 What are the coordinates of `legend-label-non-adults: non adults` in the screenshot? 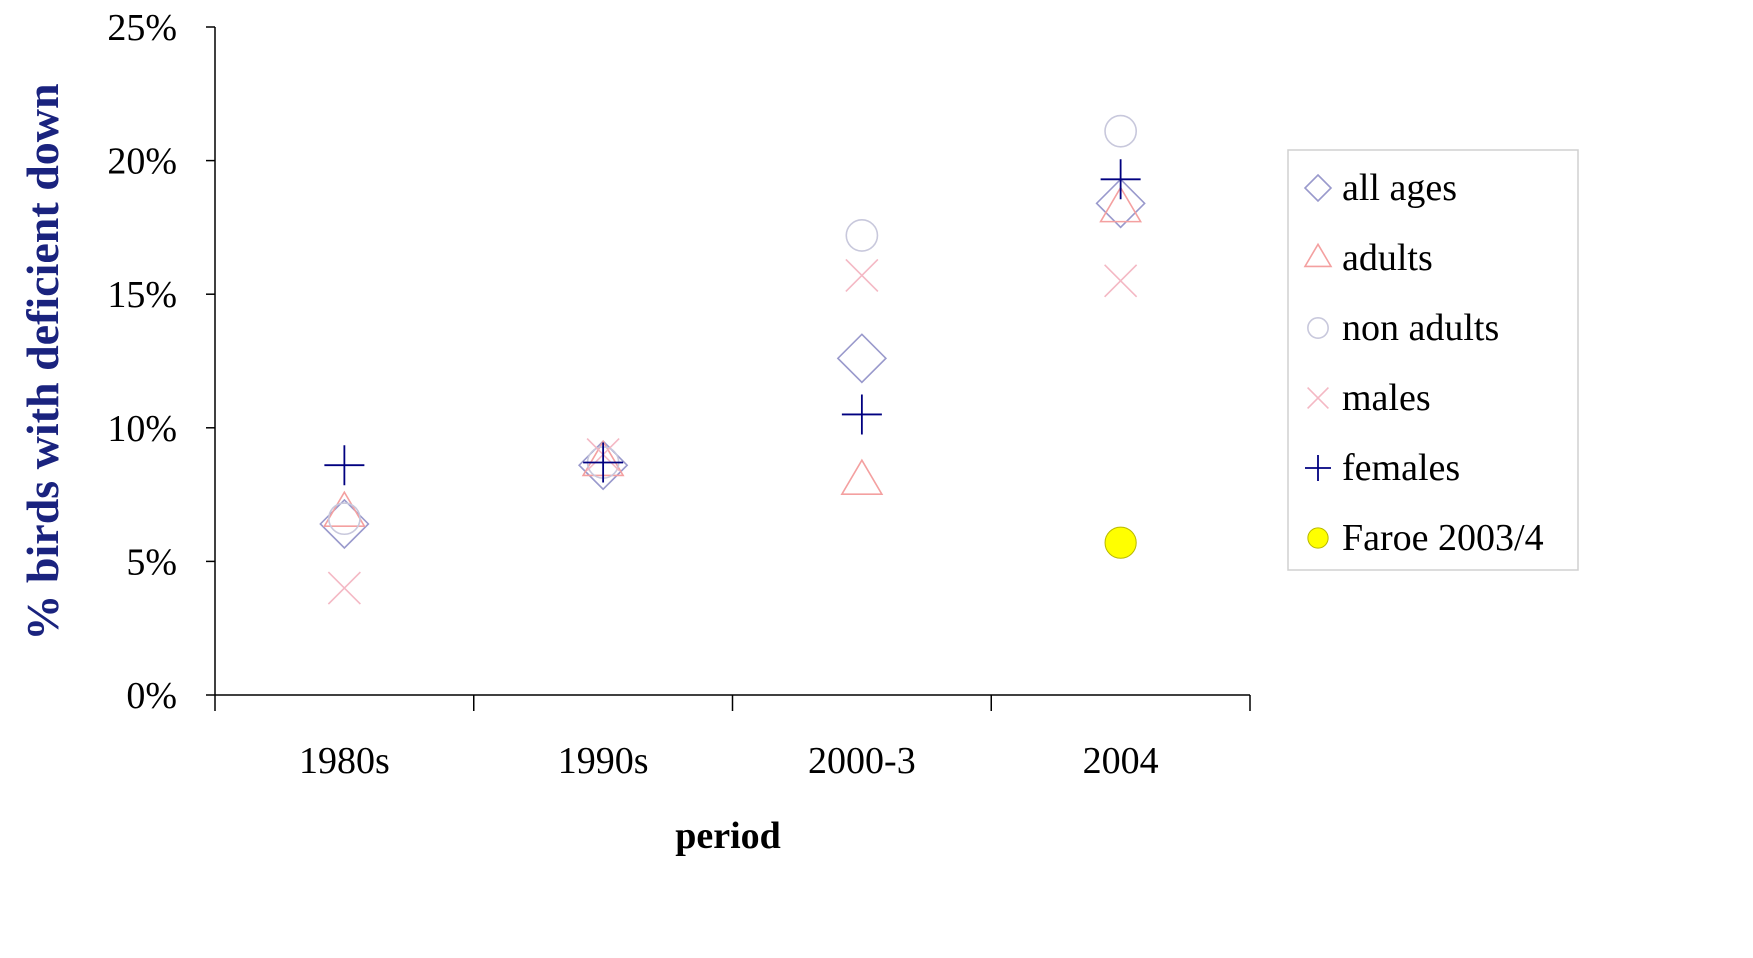 It's located at (1420, 328).